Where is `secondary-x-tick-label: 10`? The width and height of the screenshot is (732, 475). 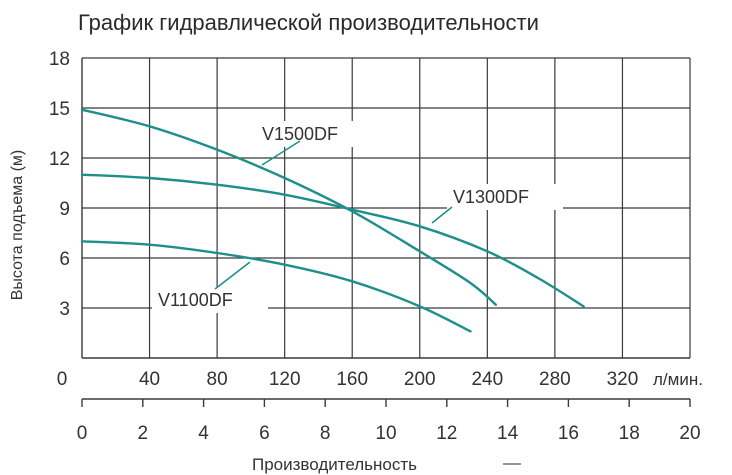 secondary-x-tick-label: 10 is located at coordinates (385, 433).